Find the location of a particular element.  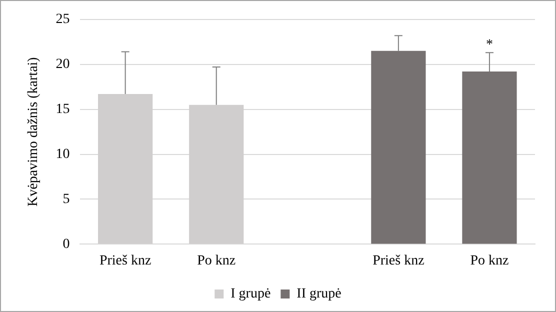

legend-label: I grupė is located at coordinates (250, 294).